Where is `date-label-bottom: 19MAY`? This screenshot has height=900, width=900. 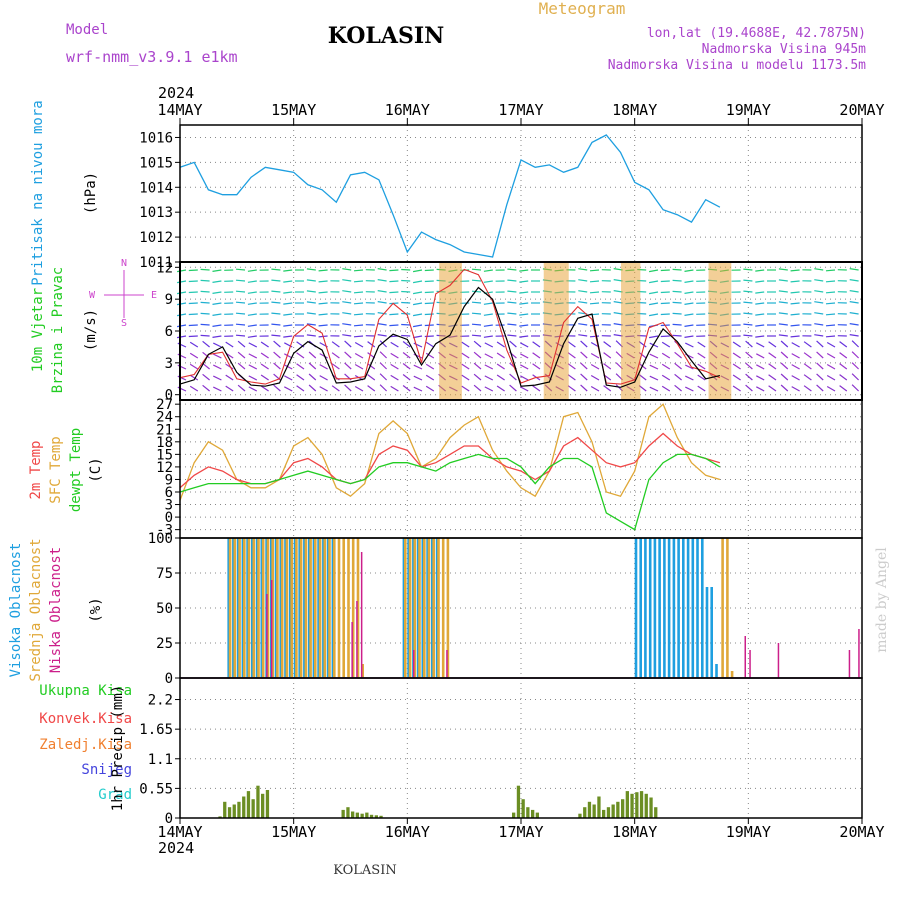 date-label-bottom: 19MAY is located at coordinates (748, 832).